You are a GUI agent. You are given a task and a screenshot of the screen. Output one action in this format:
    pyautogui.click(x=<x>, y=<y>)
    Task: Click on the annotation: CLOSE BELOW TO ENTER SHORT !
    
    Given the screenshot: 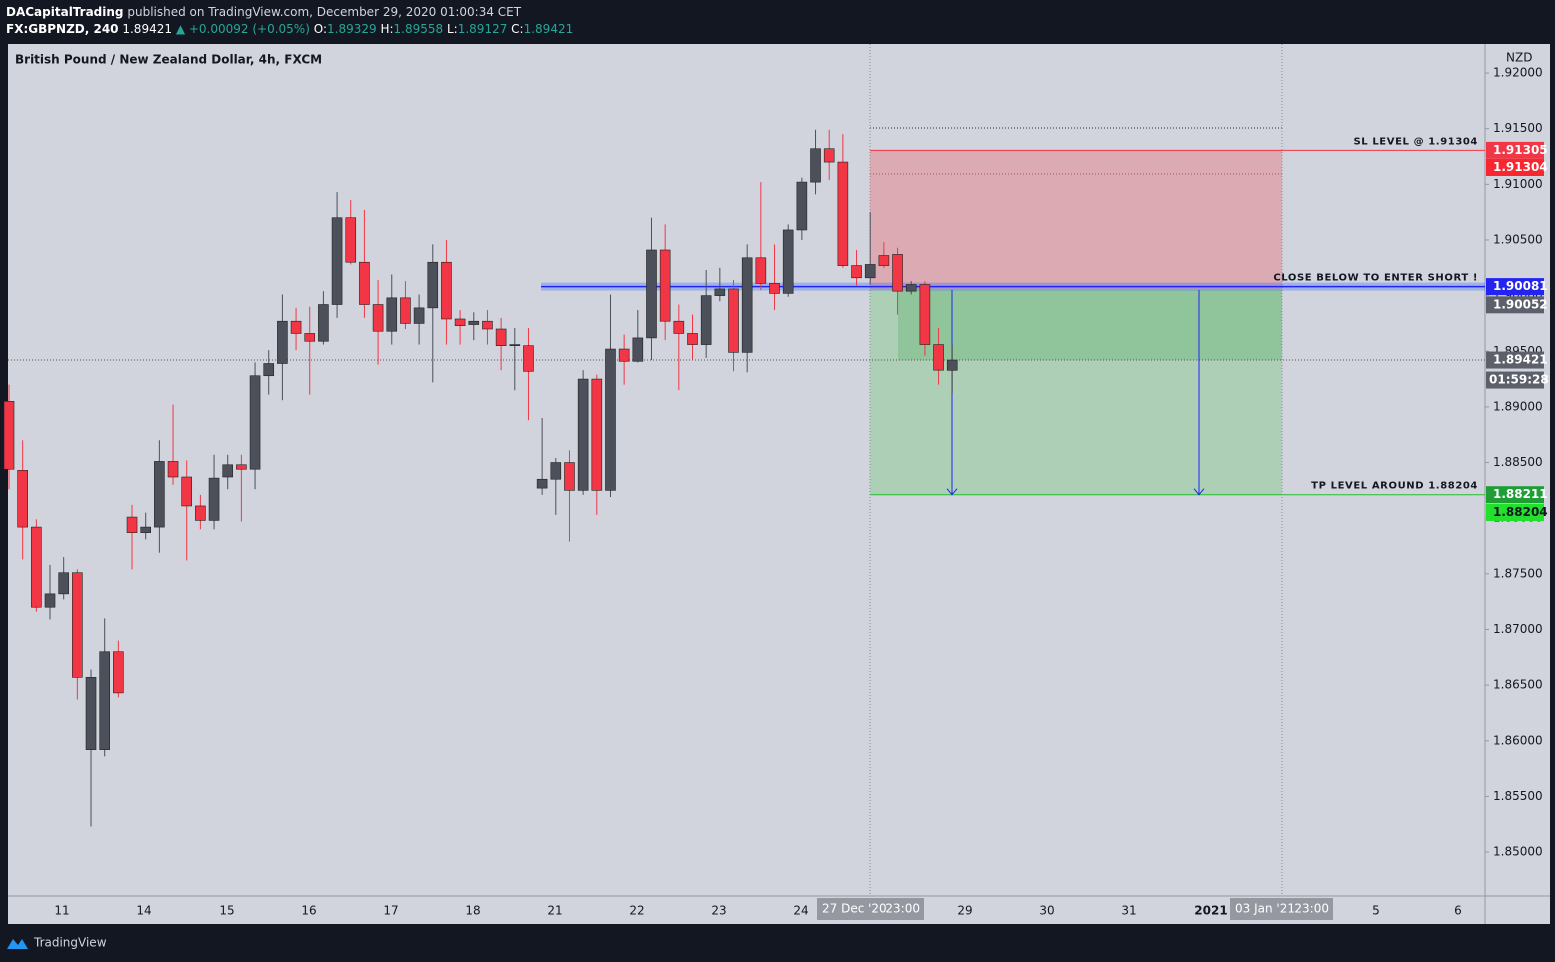 What is the action you would take?
    pyautogui.click(x=1375, y=278)
    